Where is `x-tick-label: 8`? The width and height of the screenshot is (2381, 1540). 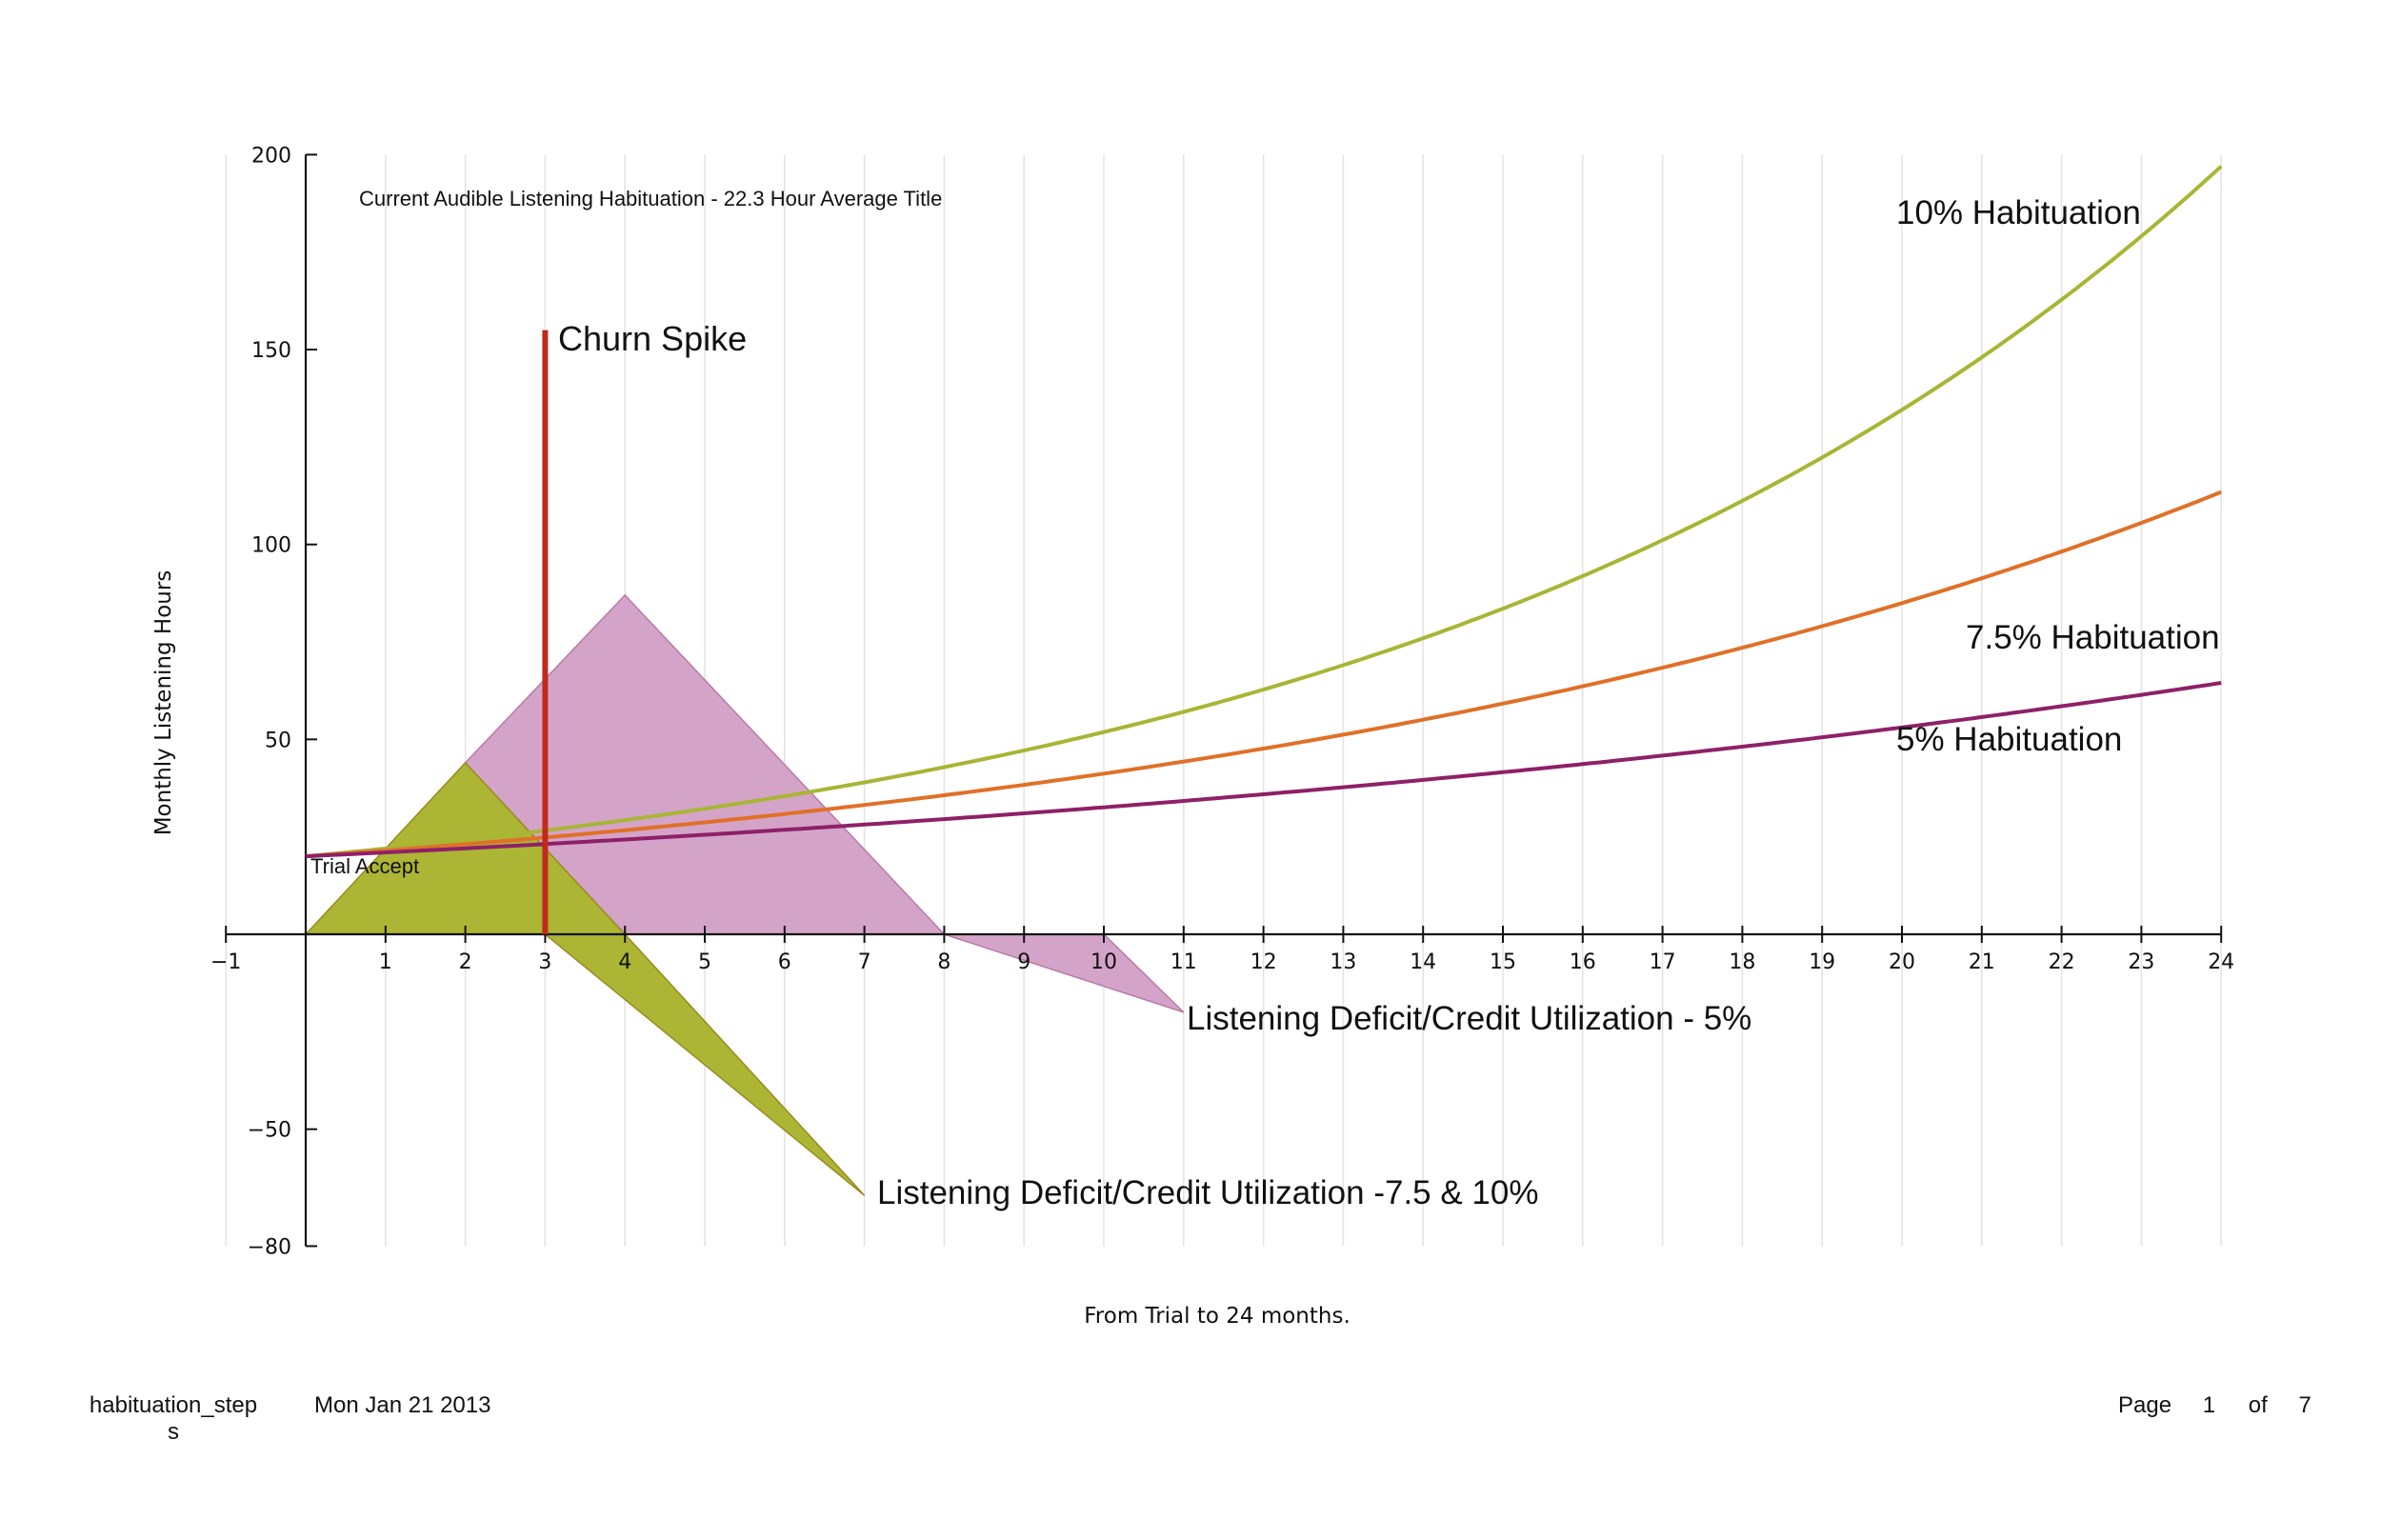 x-tick-label: 8 is located at coordinates (943, 962).